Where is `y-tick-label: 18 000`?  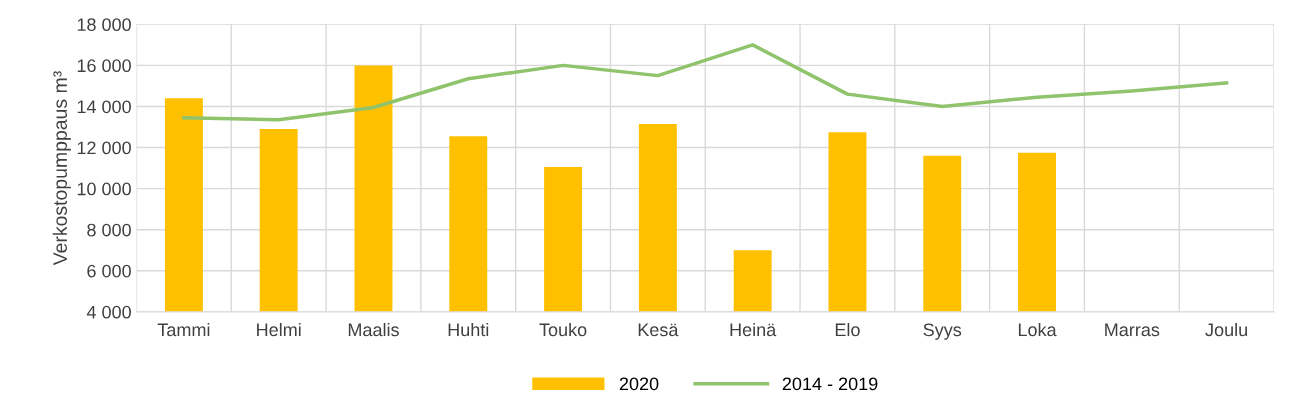 y-tick-label: 18 000 is located at coordinates (104, 25).